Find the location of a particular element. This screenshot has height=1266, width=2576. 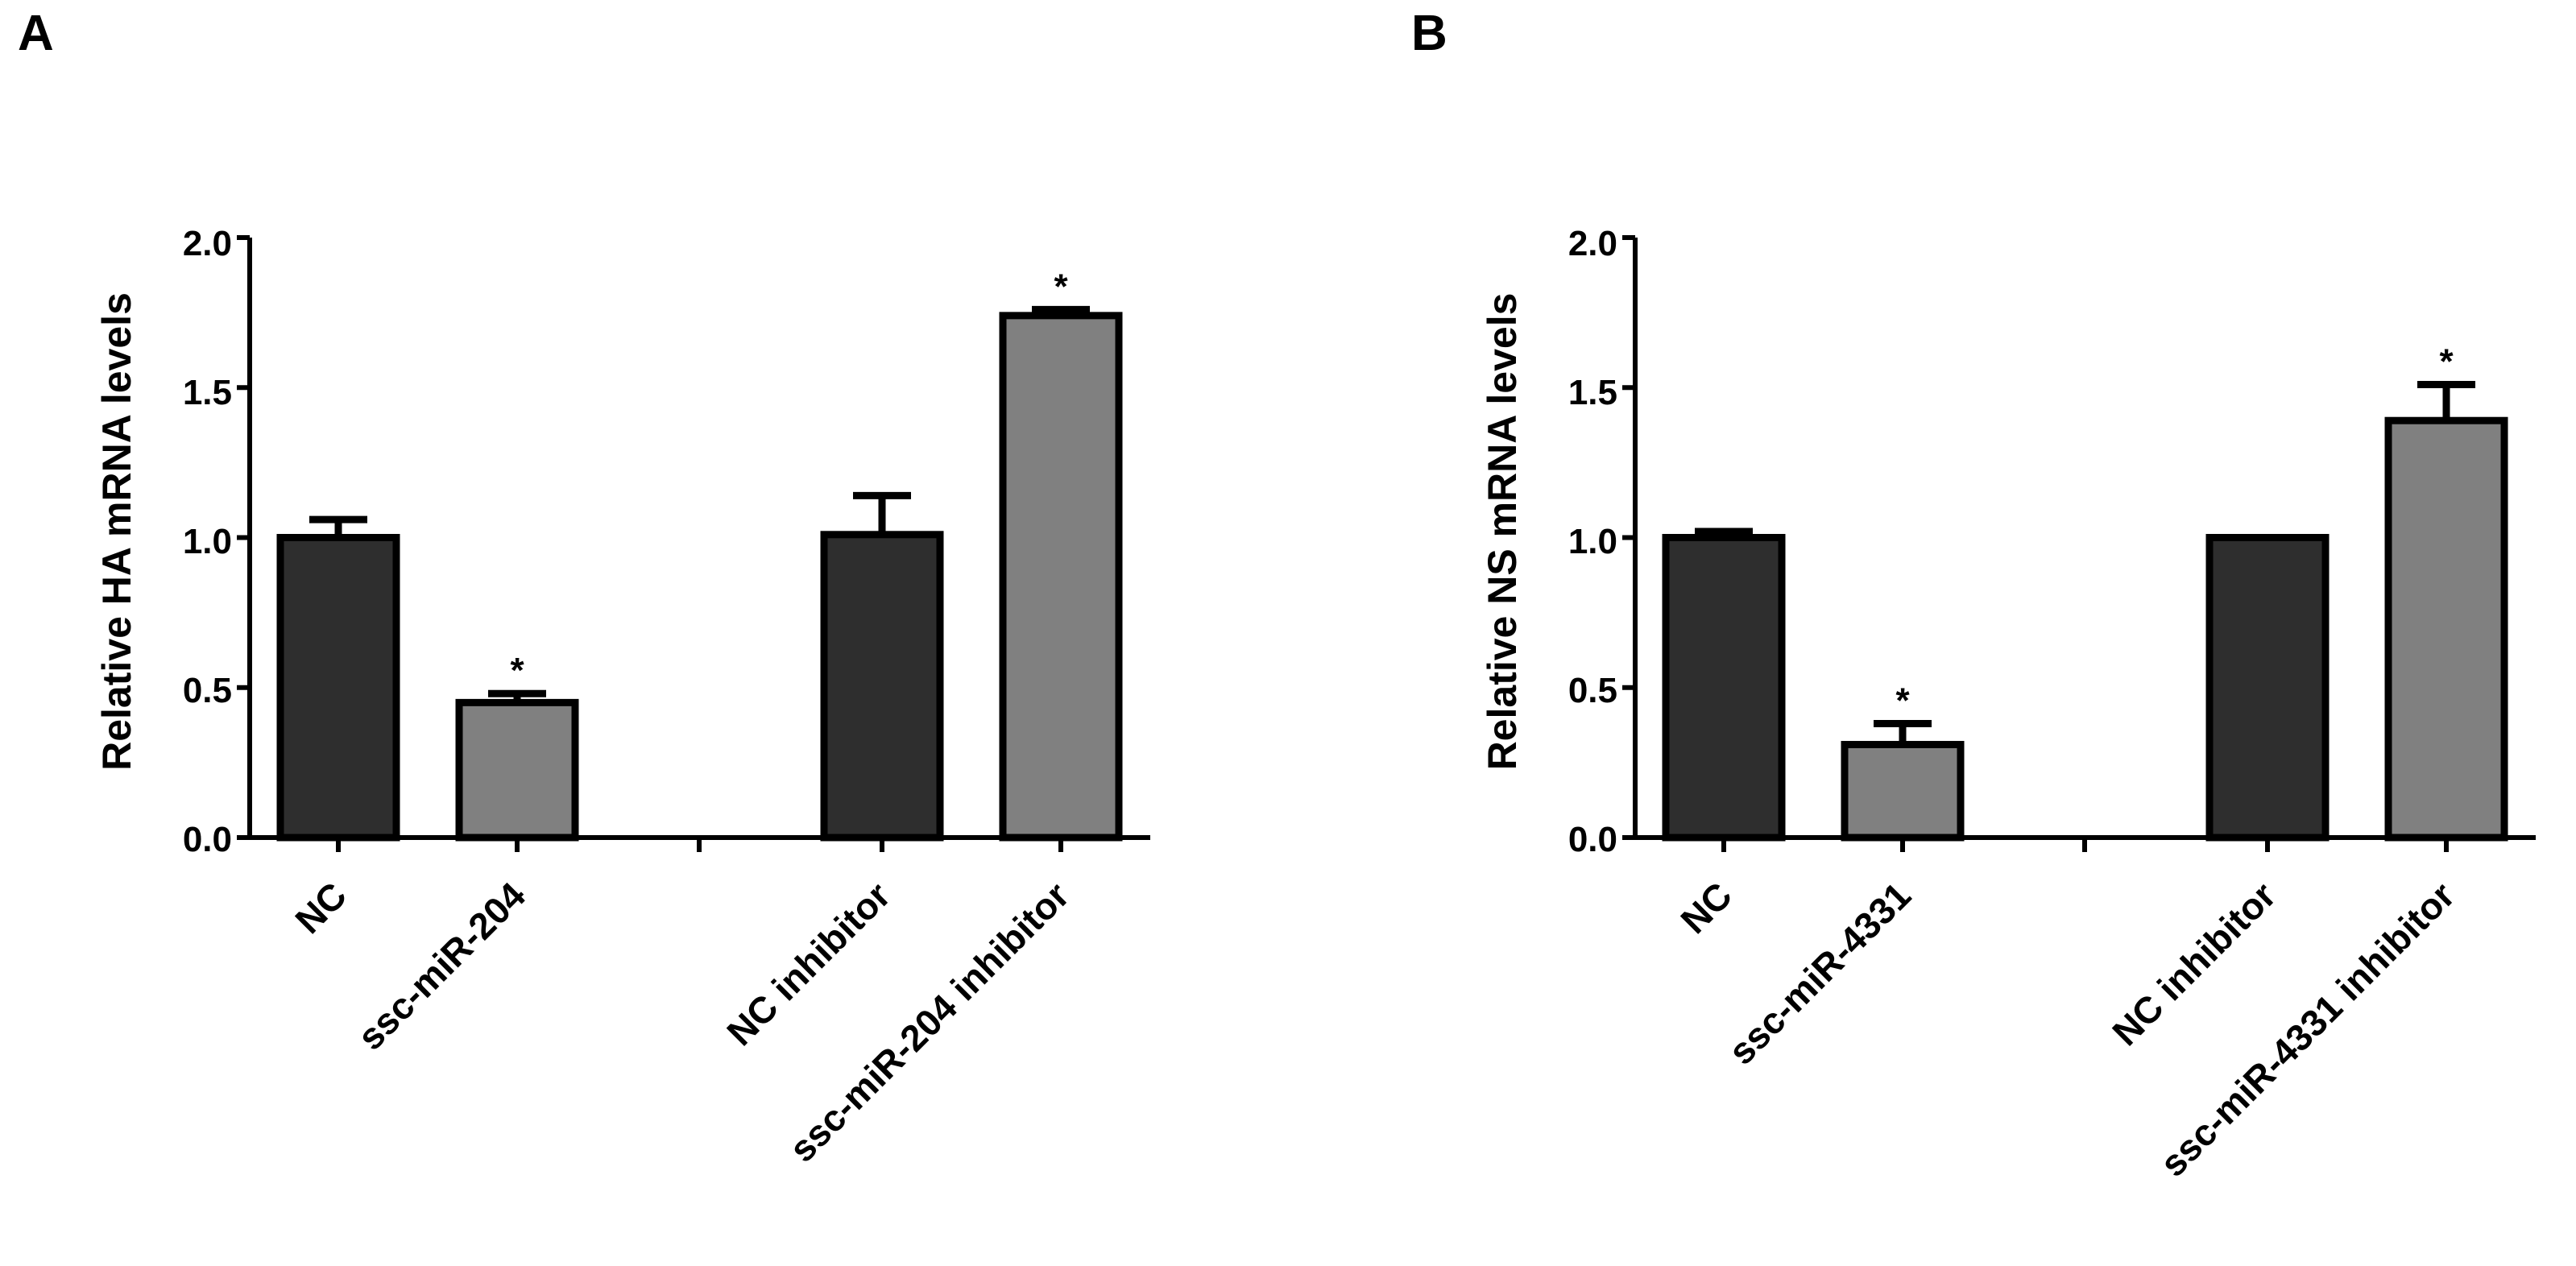

x-category-label: ssc-miR-4331 is located at coordinates (1820, 973).